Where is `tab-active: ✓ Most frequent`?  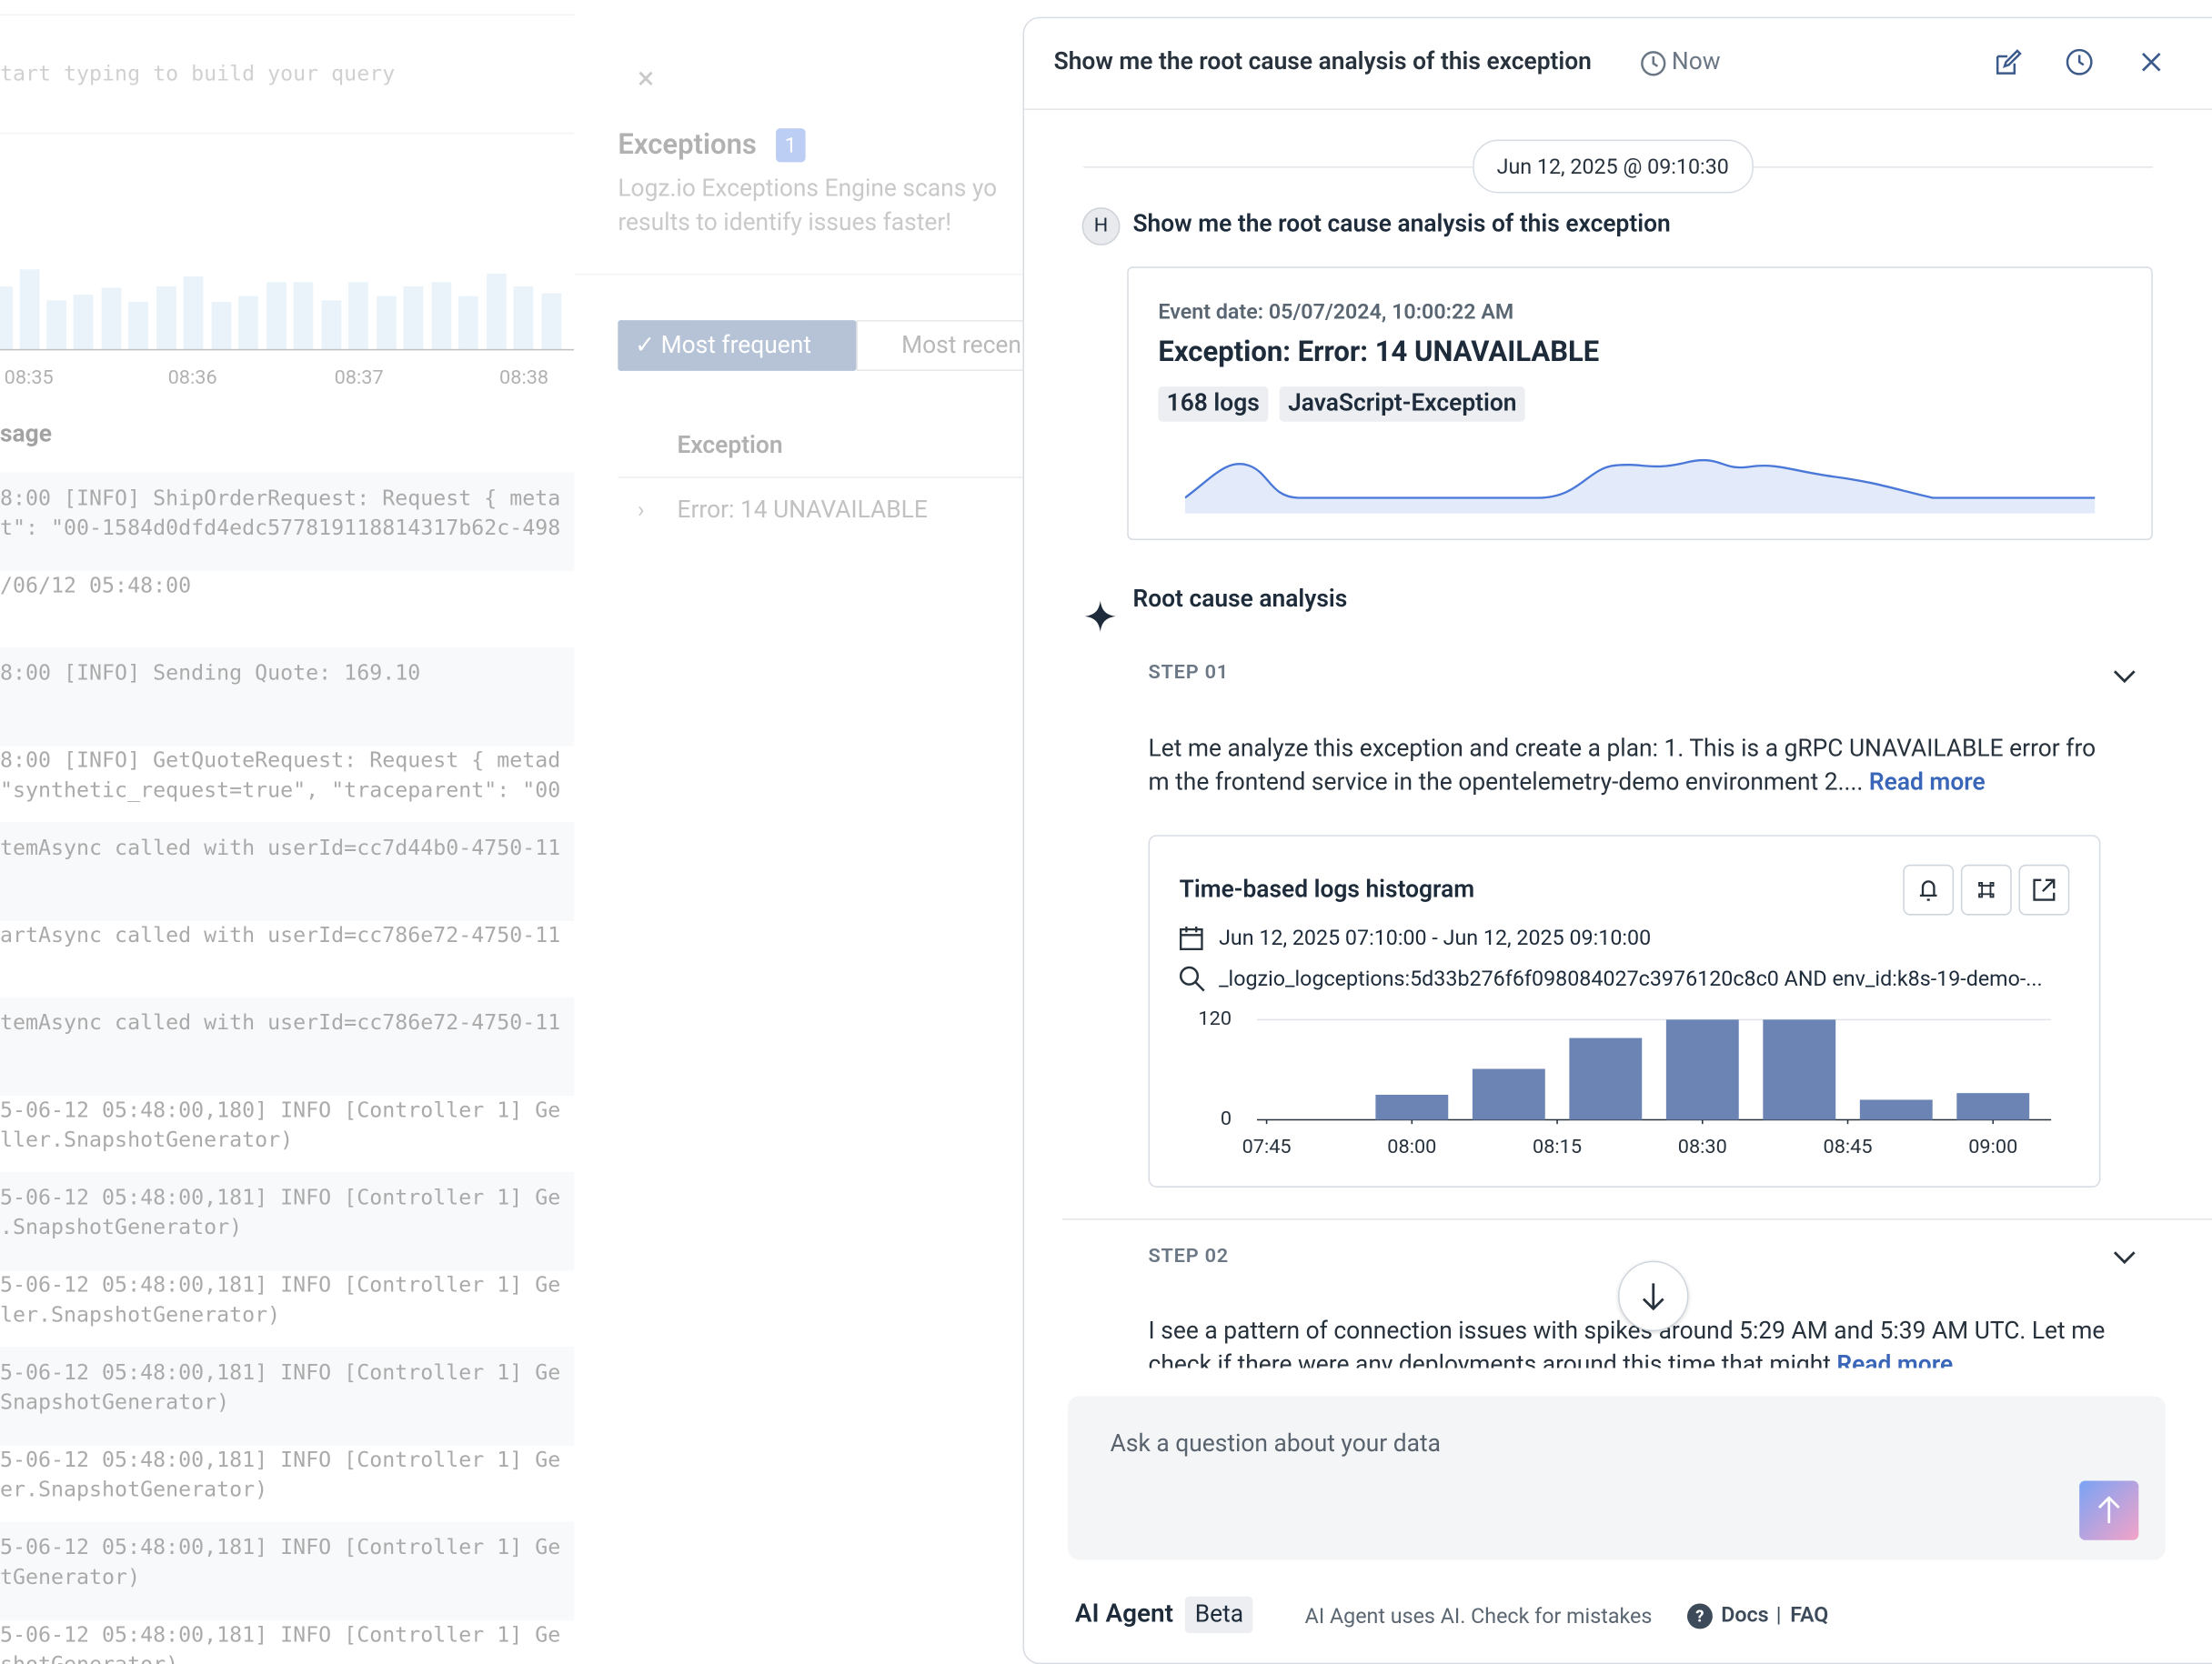
tab-active: ✓ Most frequent is located at coordinates (737, 346).